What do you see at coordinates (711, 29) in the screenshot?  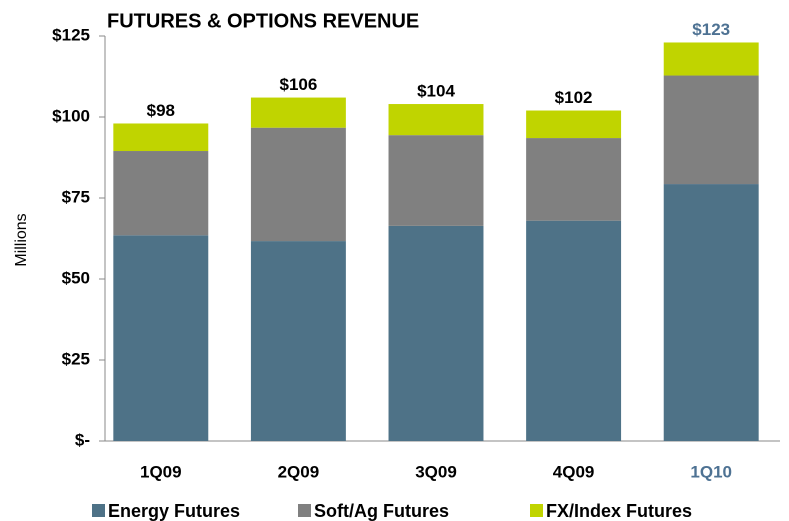 I see `total-label: $123` at bounding box center [711, 29].